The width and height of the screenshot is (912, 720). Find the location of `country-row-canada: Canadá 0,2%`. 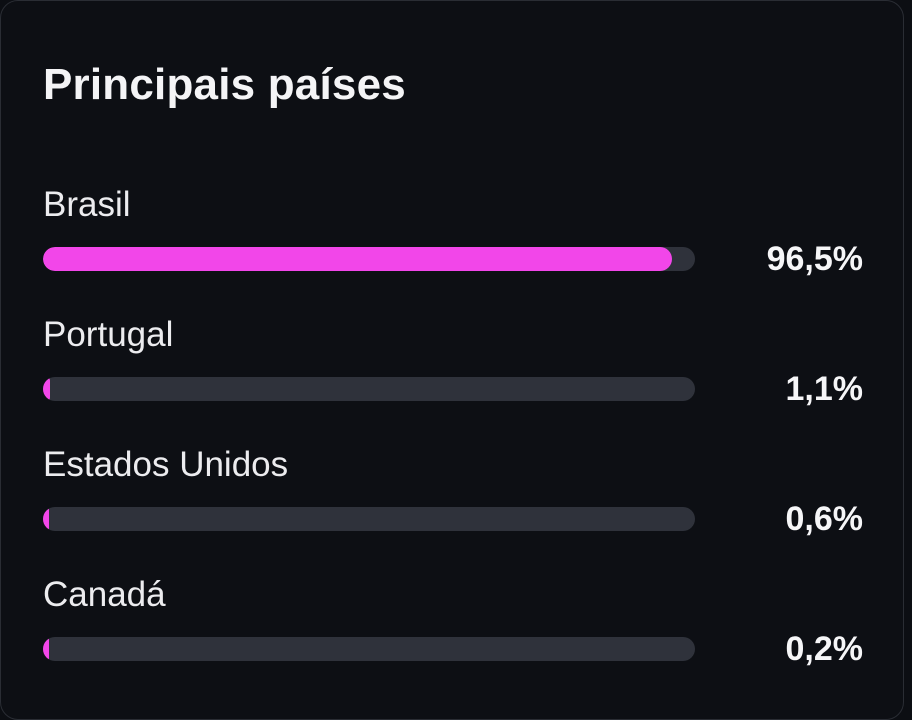

country-row-canada: Canadá 0,2% is located at coordinates (458, 628).